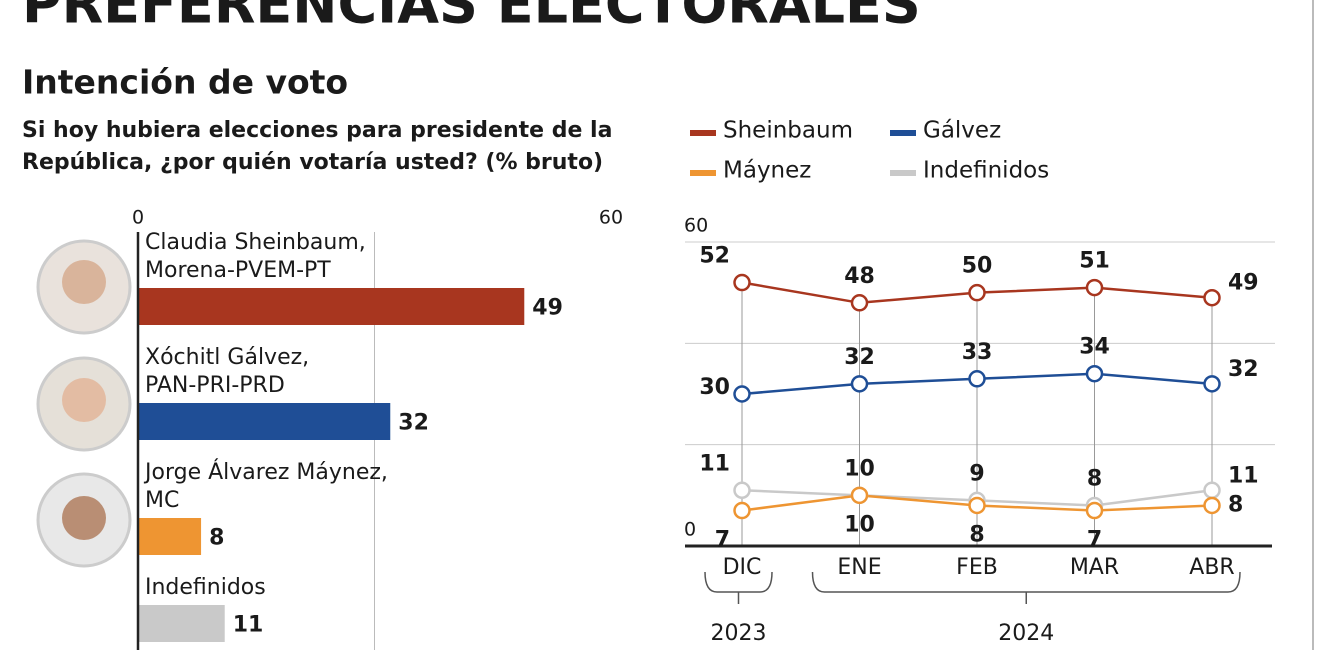  What do you see at coordinates (767, 171) in the screenshot?
I see `legend-label: Máynez` at bounding box center [767, 171].